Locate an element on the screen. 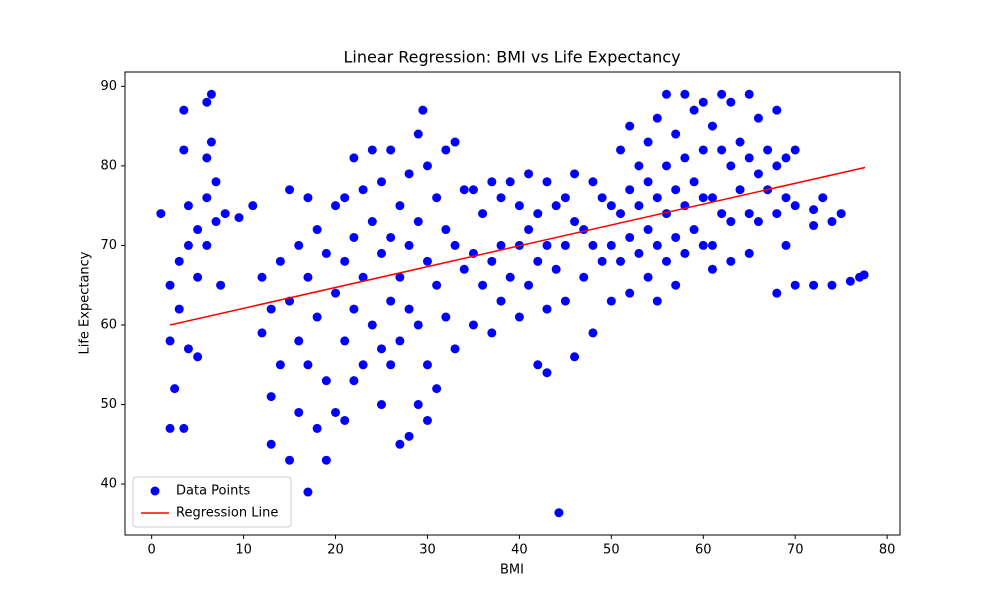  x-tick-label: 10 is located at coordinates (243, 550).